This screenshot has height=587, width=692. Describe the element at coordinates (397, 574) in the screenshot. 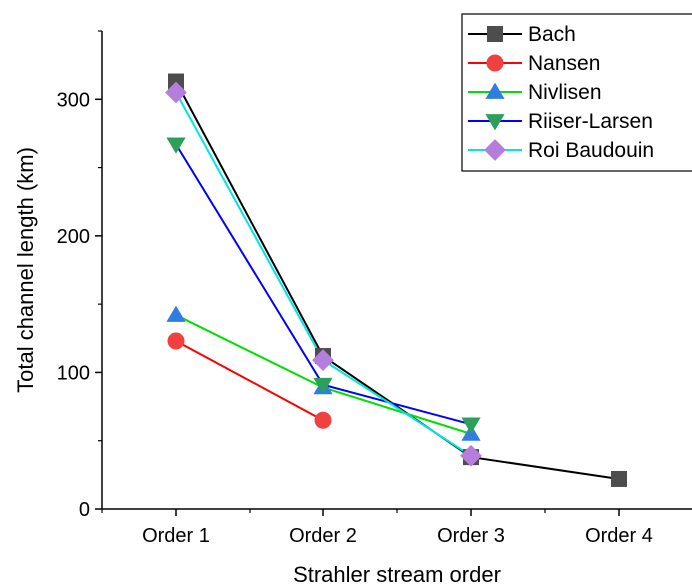

I see `x-axis-title: Strahler stream order` at that location.